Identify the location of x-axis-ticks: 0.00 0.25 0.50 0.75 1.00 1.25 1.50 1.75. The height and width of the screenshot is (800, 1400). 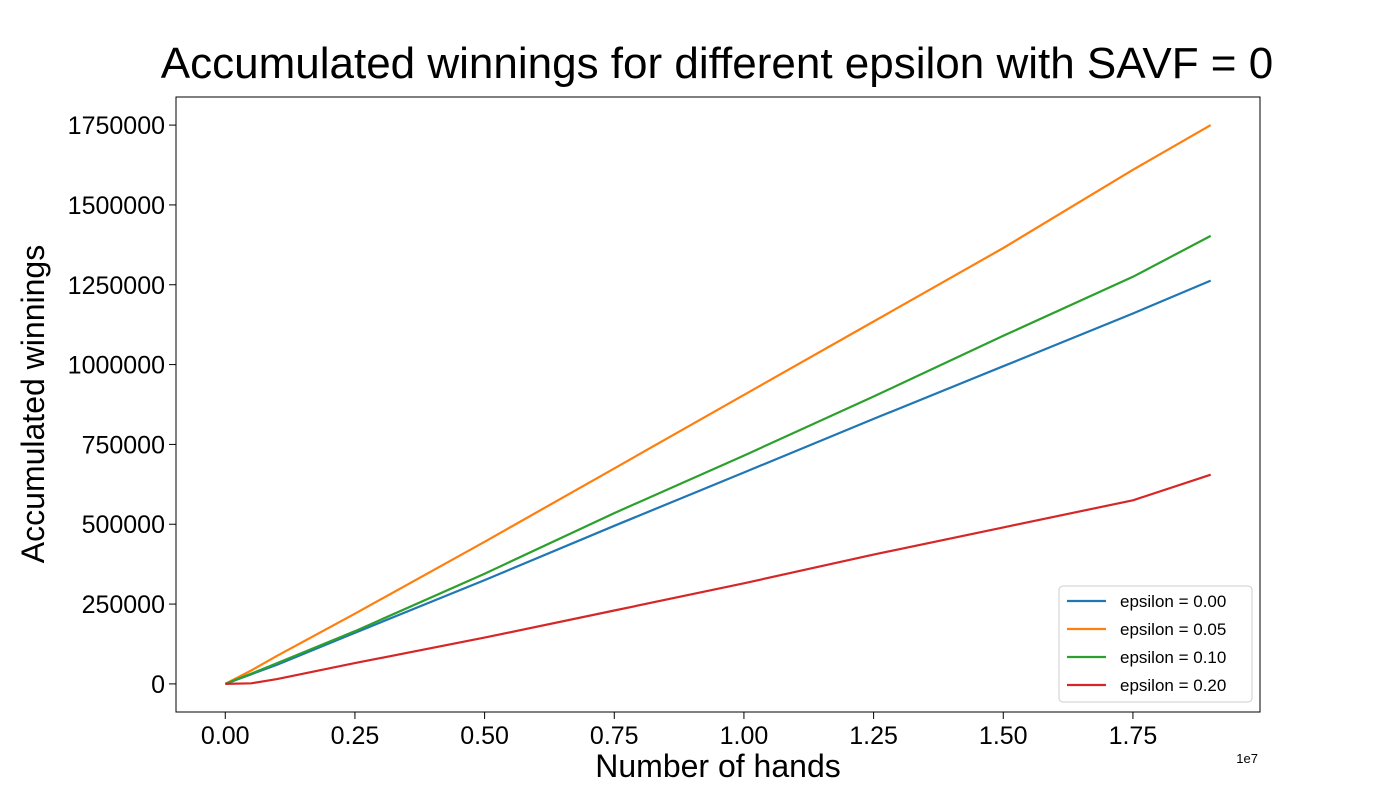
(679, 731).